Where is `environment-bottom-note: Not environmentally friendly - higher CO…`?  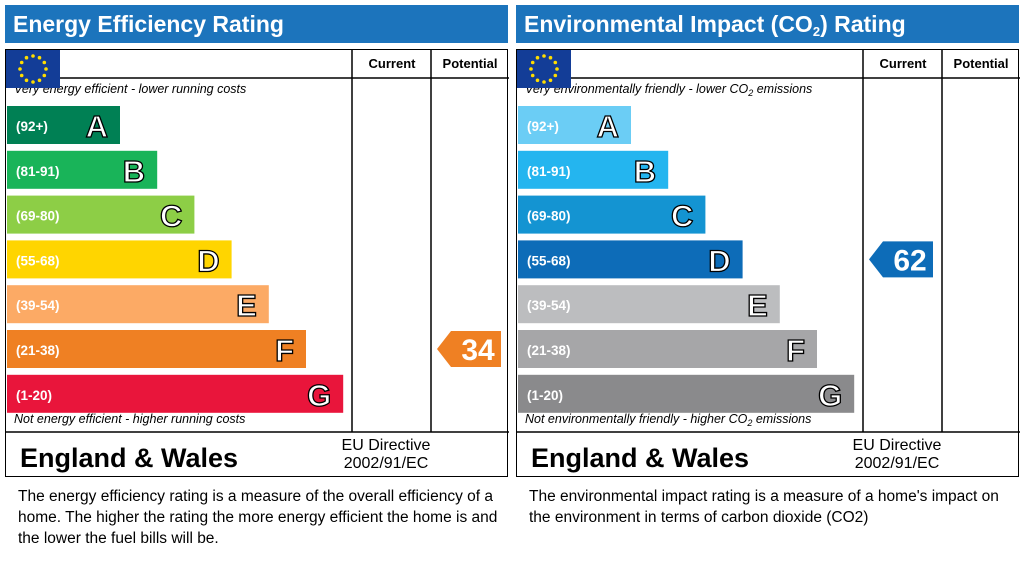
environment-bottom-note: Not environmentally friendly - higher CO… is located at coordinates (668, 420).